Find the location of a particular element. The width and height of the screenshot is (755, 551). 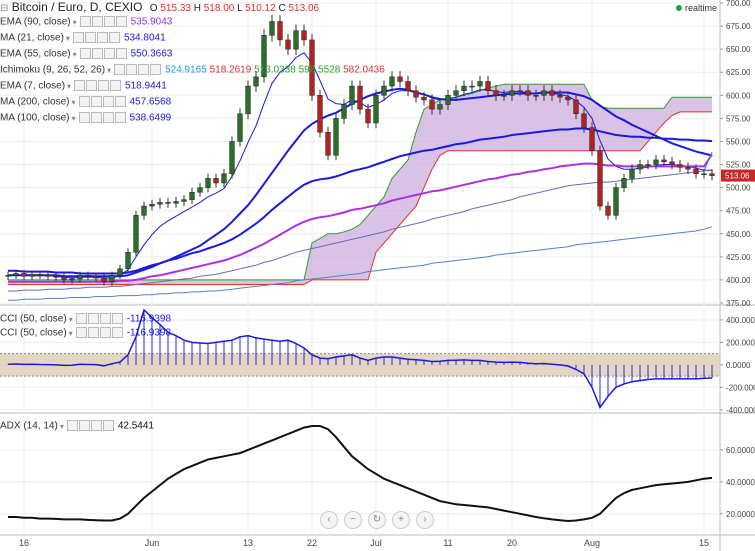

indicator-legend-row: MA (200, close) ▾ 457.6568 is located at coordinates (85, 102).